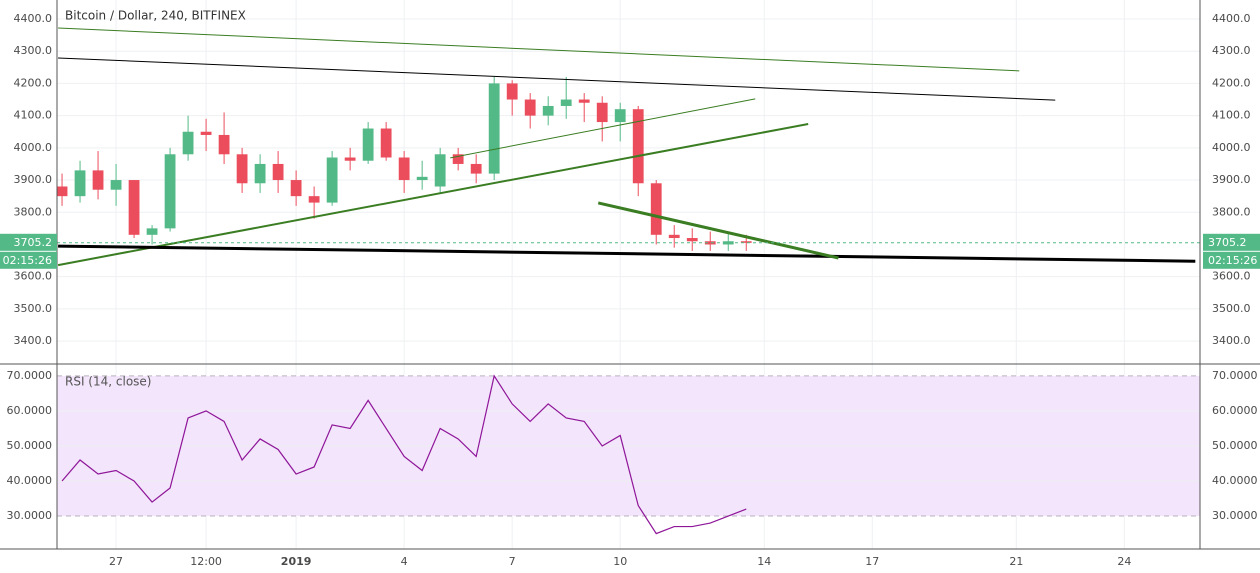 The width and height of the screenshot is (1260, 573). I want to click on x-tick-label: 21, so click(1016, 561).